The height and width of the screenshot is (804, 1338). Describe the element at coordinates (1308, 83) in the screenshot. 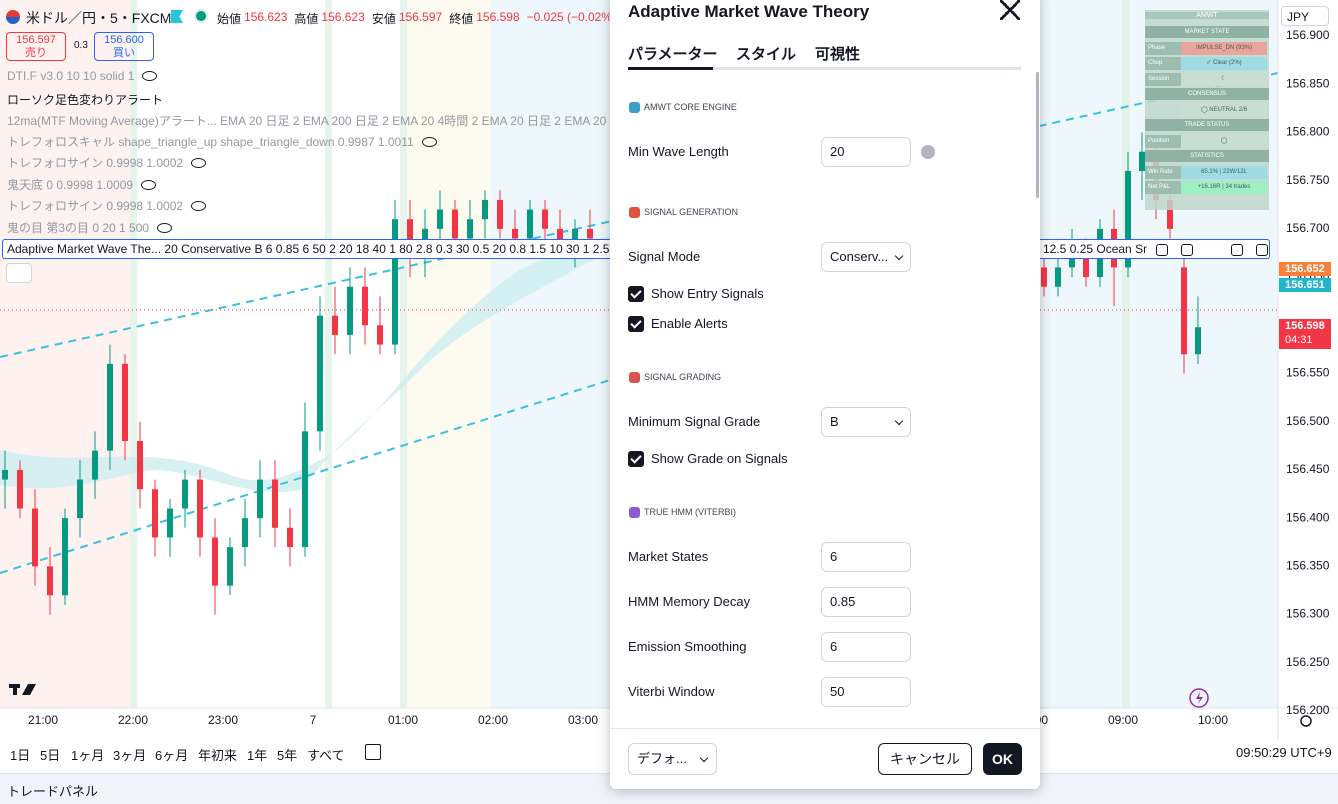

I see `price-tick-label: 156.850` at that location.